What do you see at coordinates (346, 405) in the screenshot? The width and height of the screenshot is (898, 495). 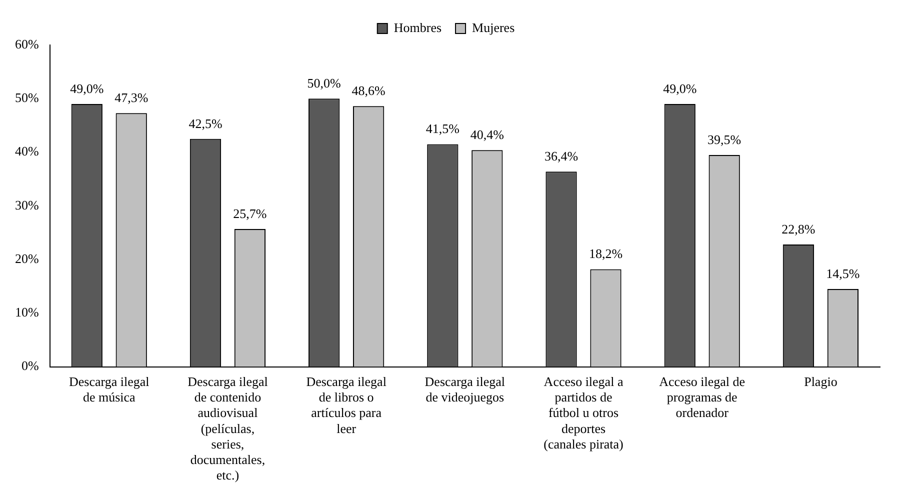 I see `x-tick-label: Descarga ilegal de libros o artículos para leer` at bounding box center [346, 405].